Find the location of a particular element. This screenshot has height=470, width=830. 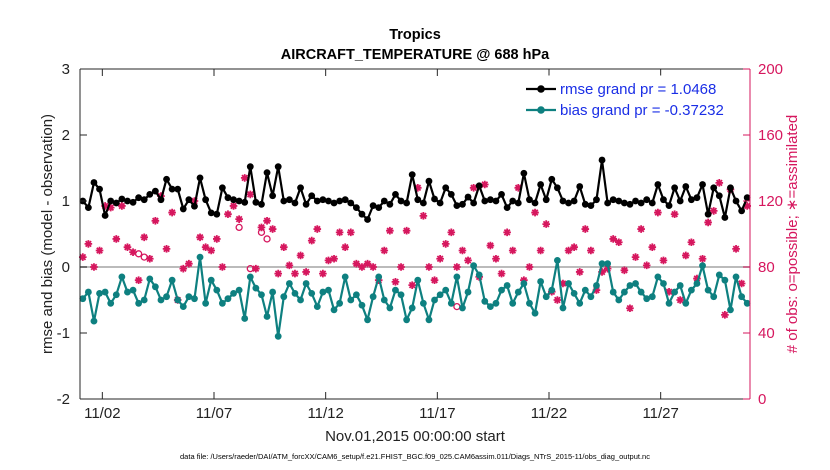

legend-bias-marker is located at coordinates (541, 110).